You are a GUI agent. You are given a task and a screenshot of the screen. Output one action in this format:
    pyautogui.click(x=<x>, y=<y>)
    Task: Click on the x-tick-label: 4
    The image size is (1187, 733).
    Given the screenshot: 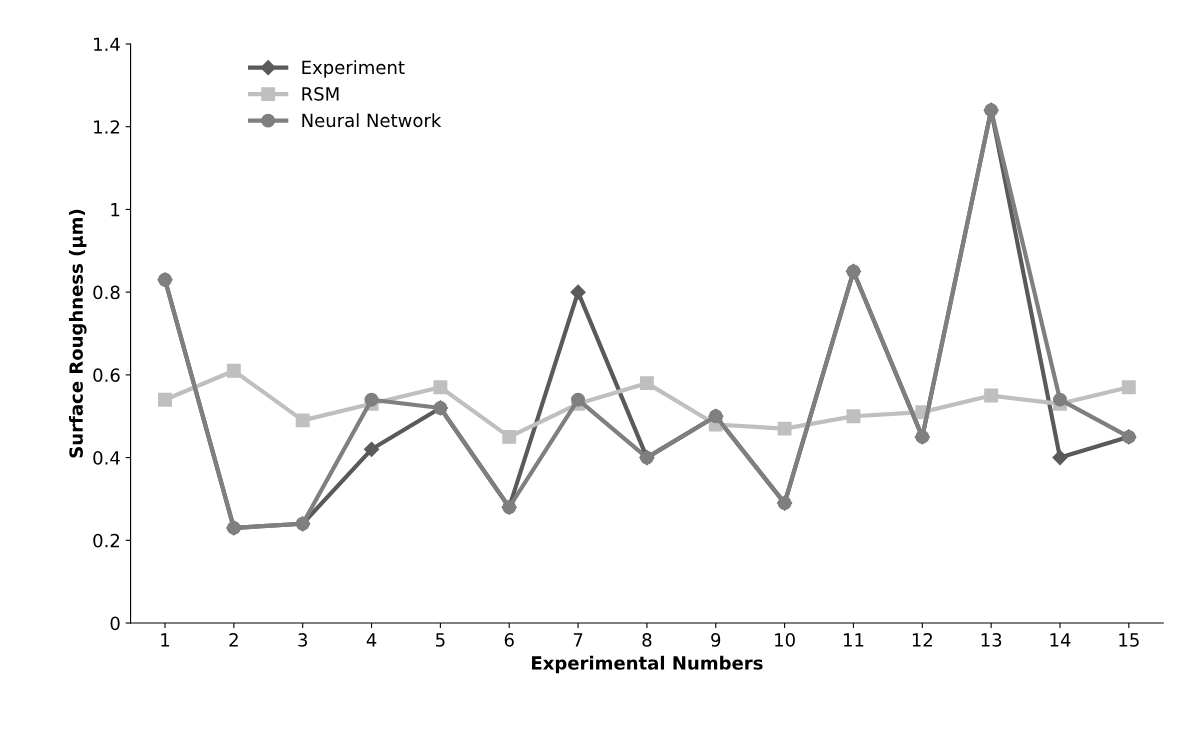 What is the action you would take?
    pyautogui.click(x=371, y=640)
    